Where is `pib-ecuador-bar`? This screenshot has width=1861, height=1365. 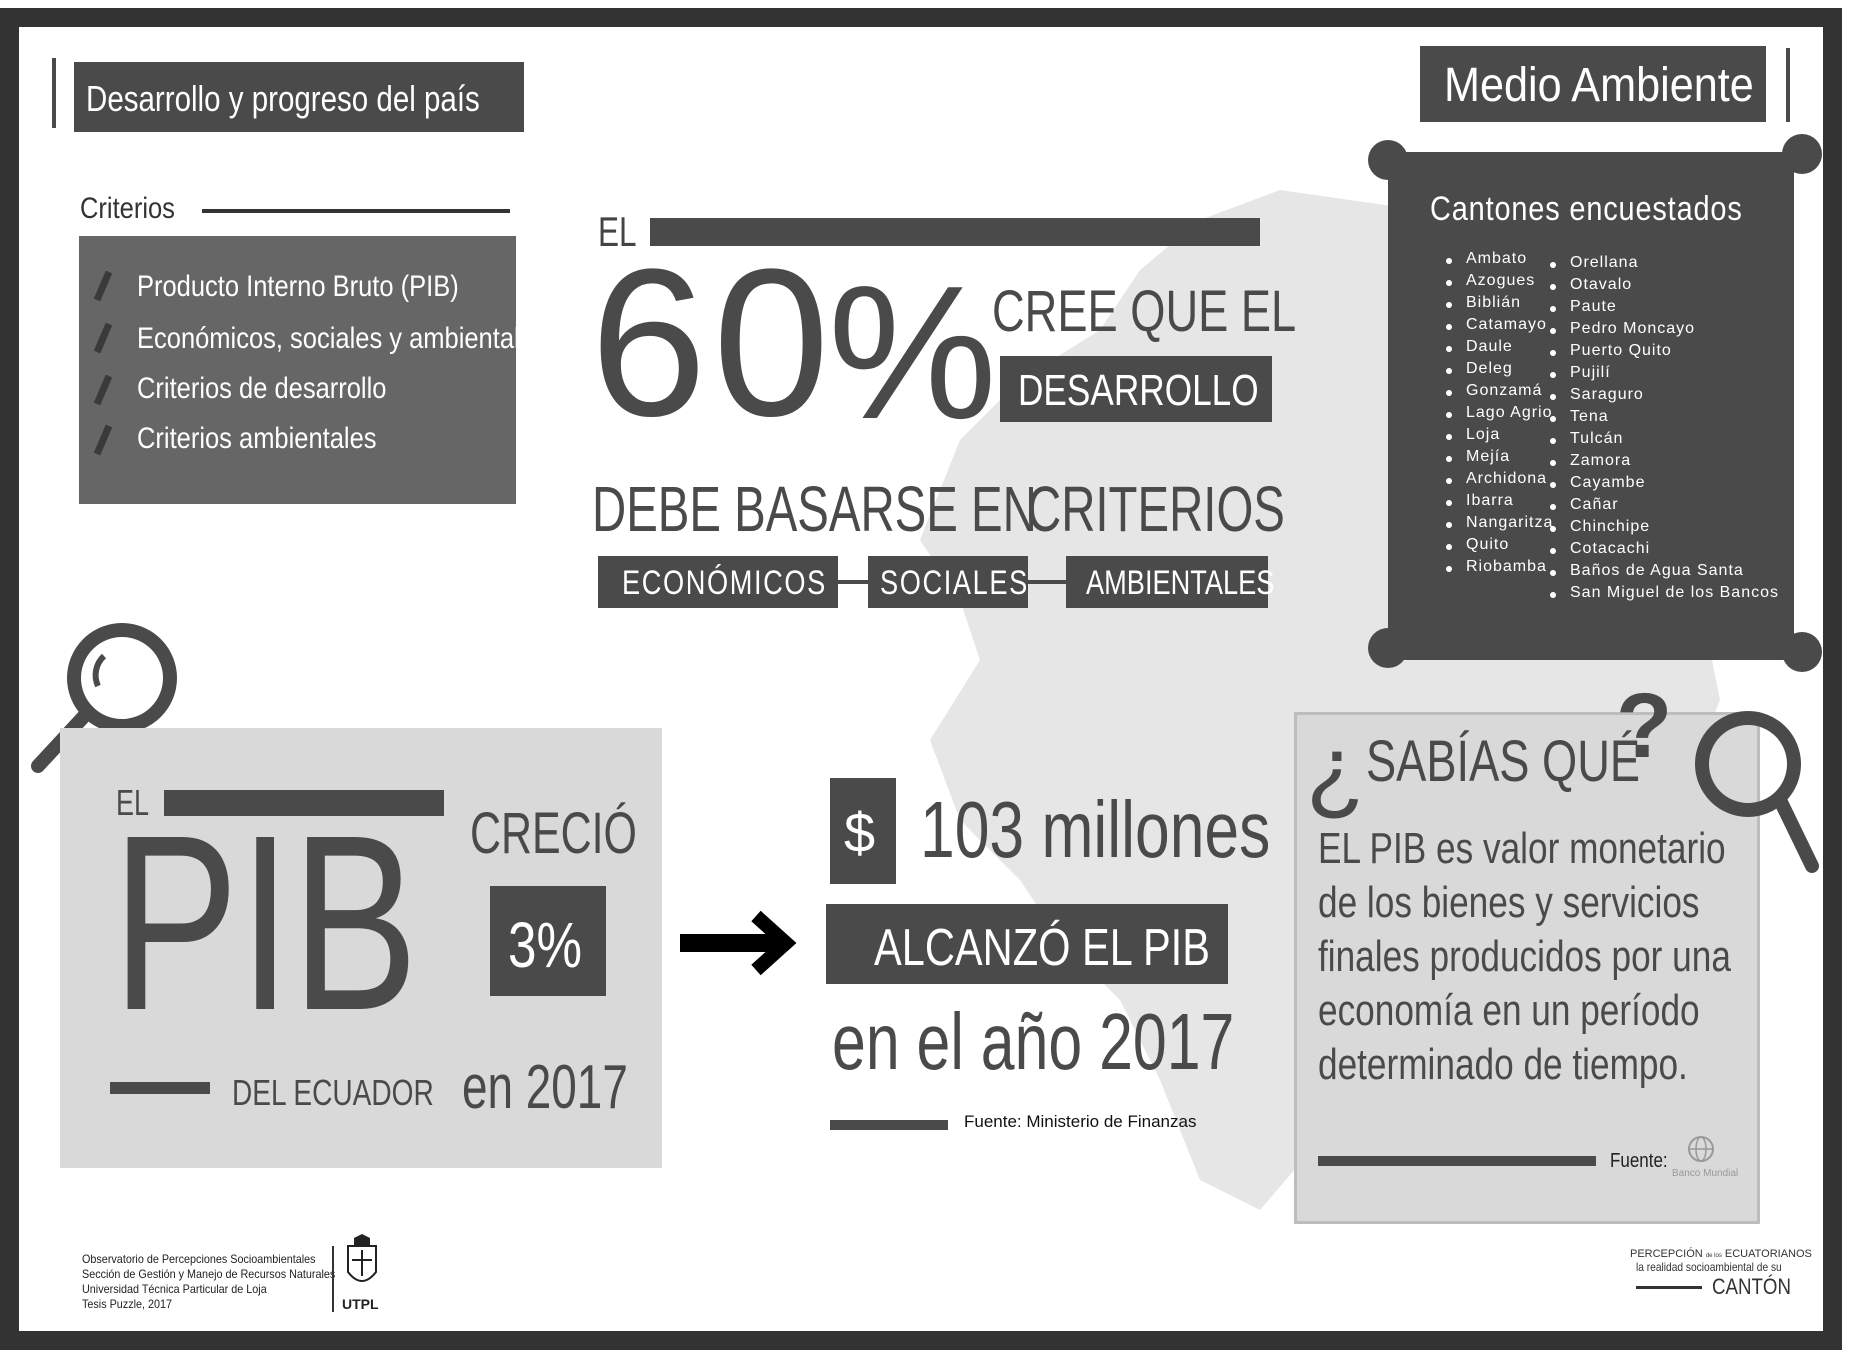 pib-ecuador-bar is located at coordinates (160, 1088).